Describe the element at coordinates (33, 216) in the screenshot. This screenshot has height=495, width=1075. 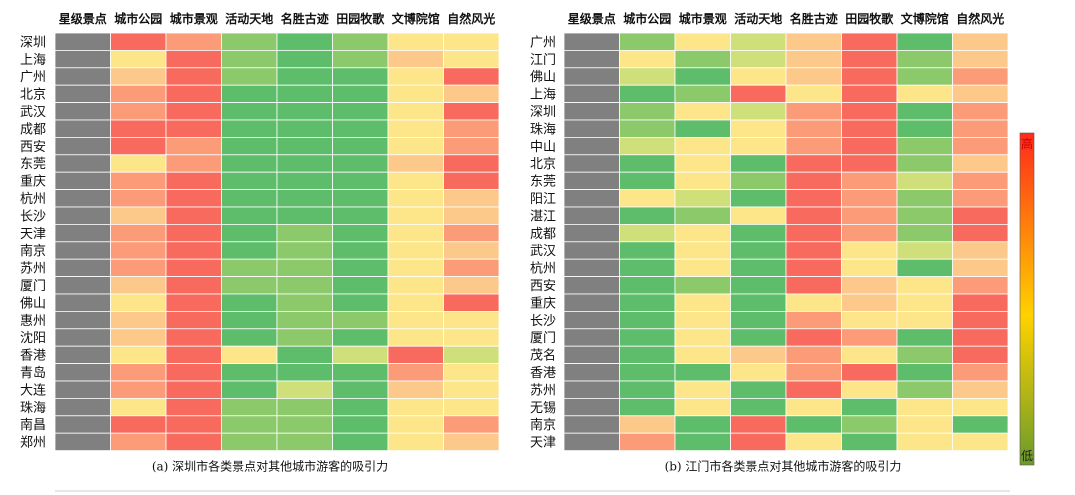
I see `row-label: 长沙` at that location.